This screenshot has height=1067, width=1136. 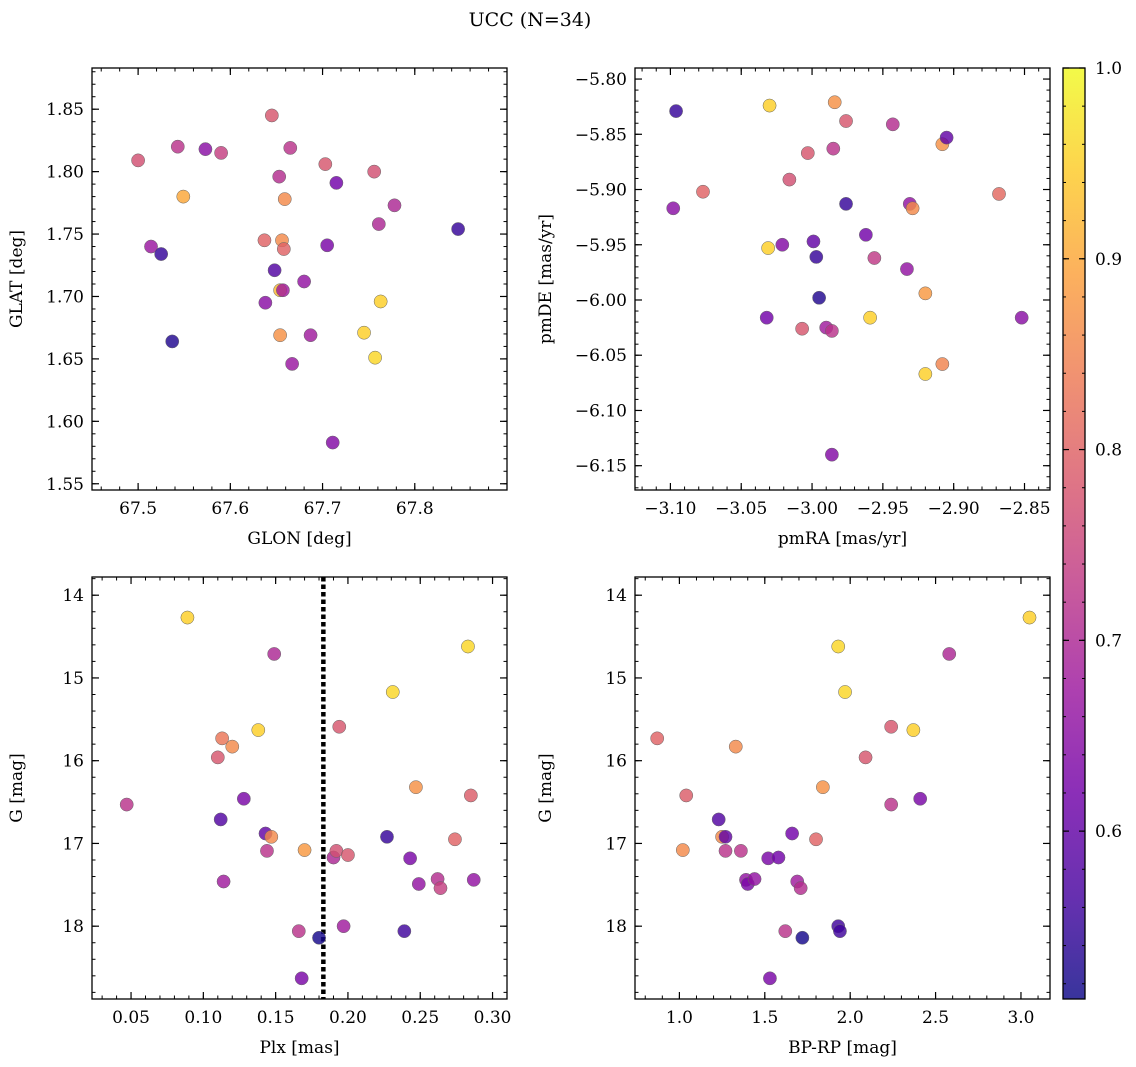 What do you see at coordinates (348, 1018) in the screenshot?
I see `x-tick-label: 0.20` at bounding box center [348, 1018].